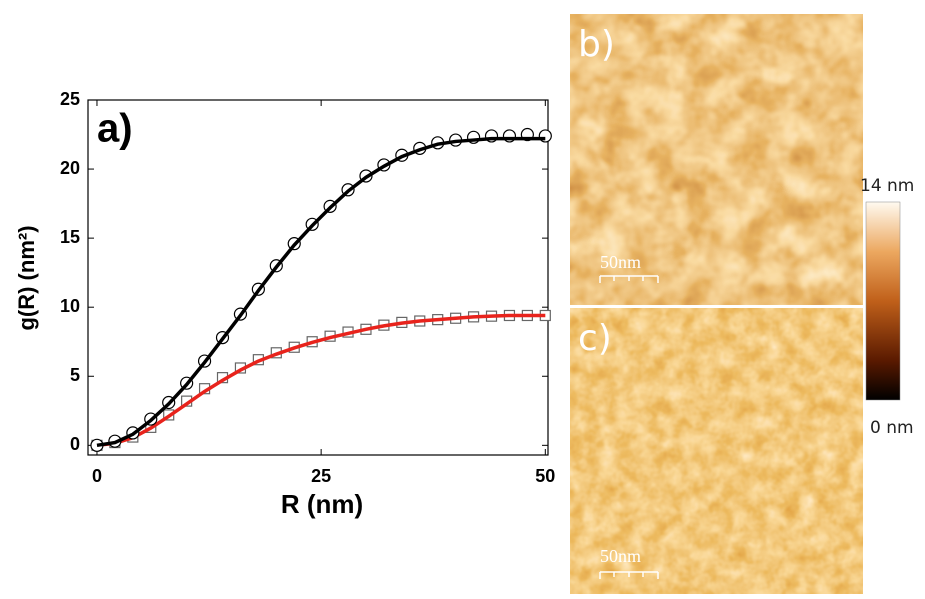  I want to click on y-axis-label: g(R) (nm²), so click(26, 277).